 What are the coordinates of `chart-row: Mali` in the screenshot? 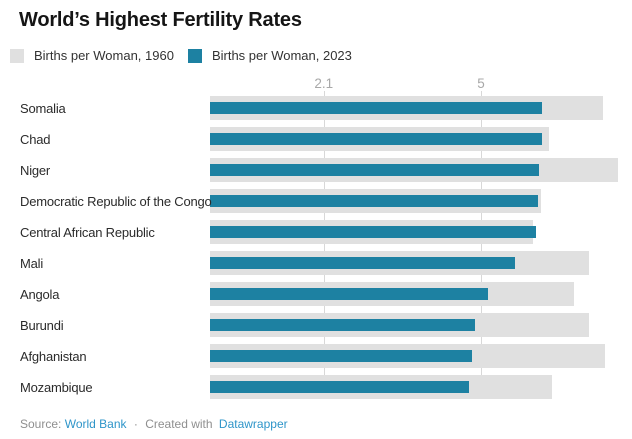 It's located at (316, 263).